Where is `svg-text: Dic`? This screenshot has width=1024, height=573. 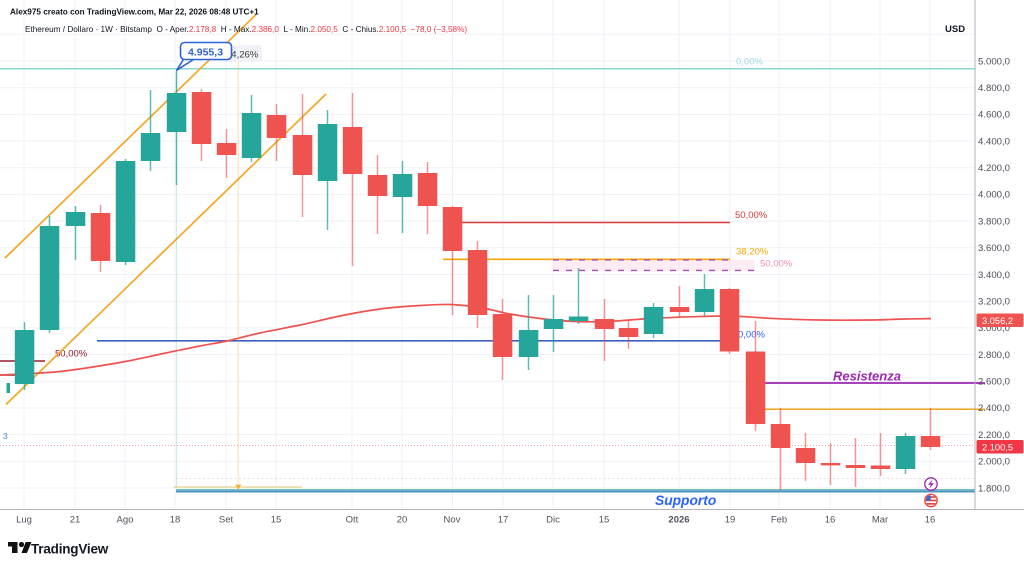 svg-text: Dic is located at coordinates (553, 520).